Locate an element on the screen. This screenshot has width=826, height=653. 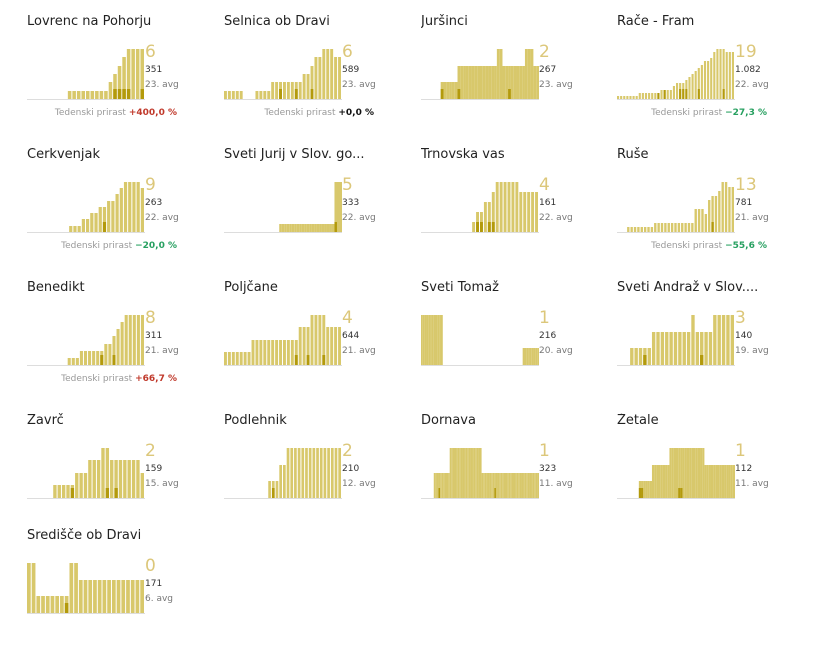
rank-label: 22. avg is located at coordinates (752, 85).